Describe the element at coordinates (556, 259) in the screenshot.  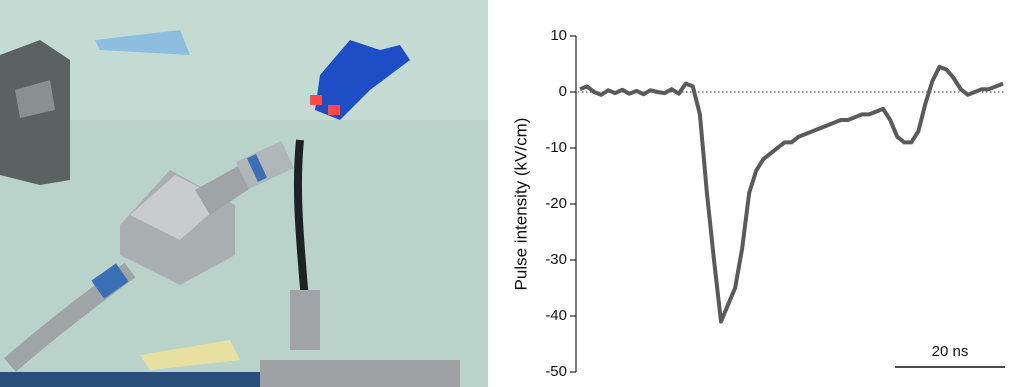
I see `y-tick-label: -30` at that location.